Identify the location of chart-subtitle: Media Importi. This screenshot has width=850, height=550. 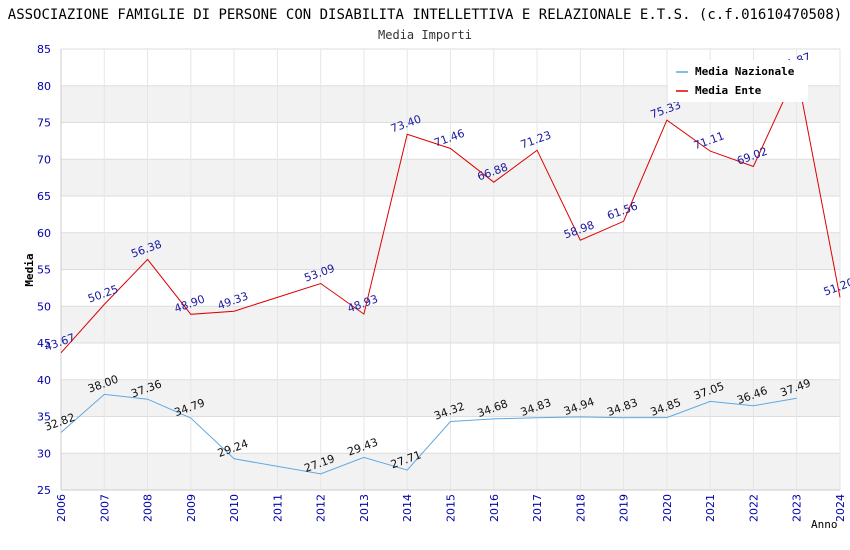
(425, 35).